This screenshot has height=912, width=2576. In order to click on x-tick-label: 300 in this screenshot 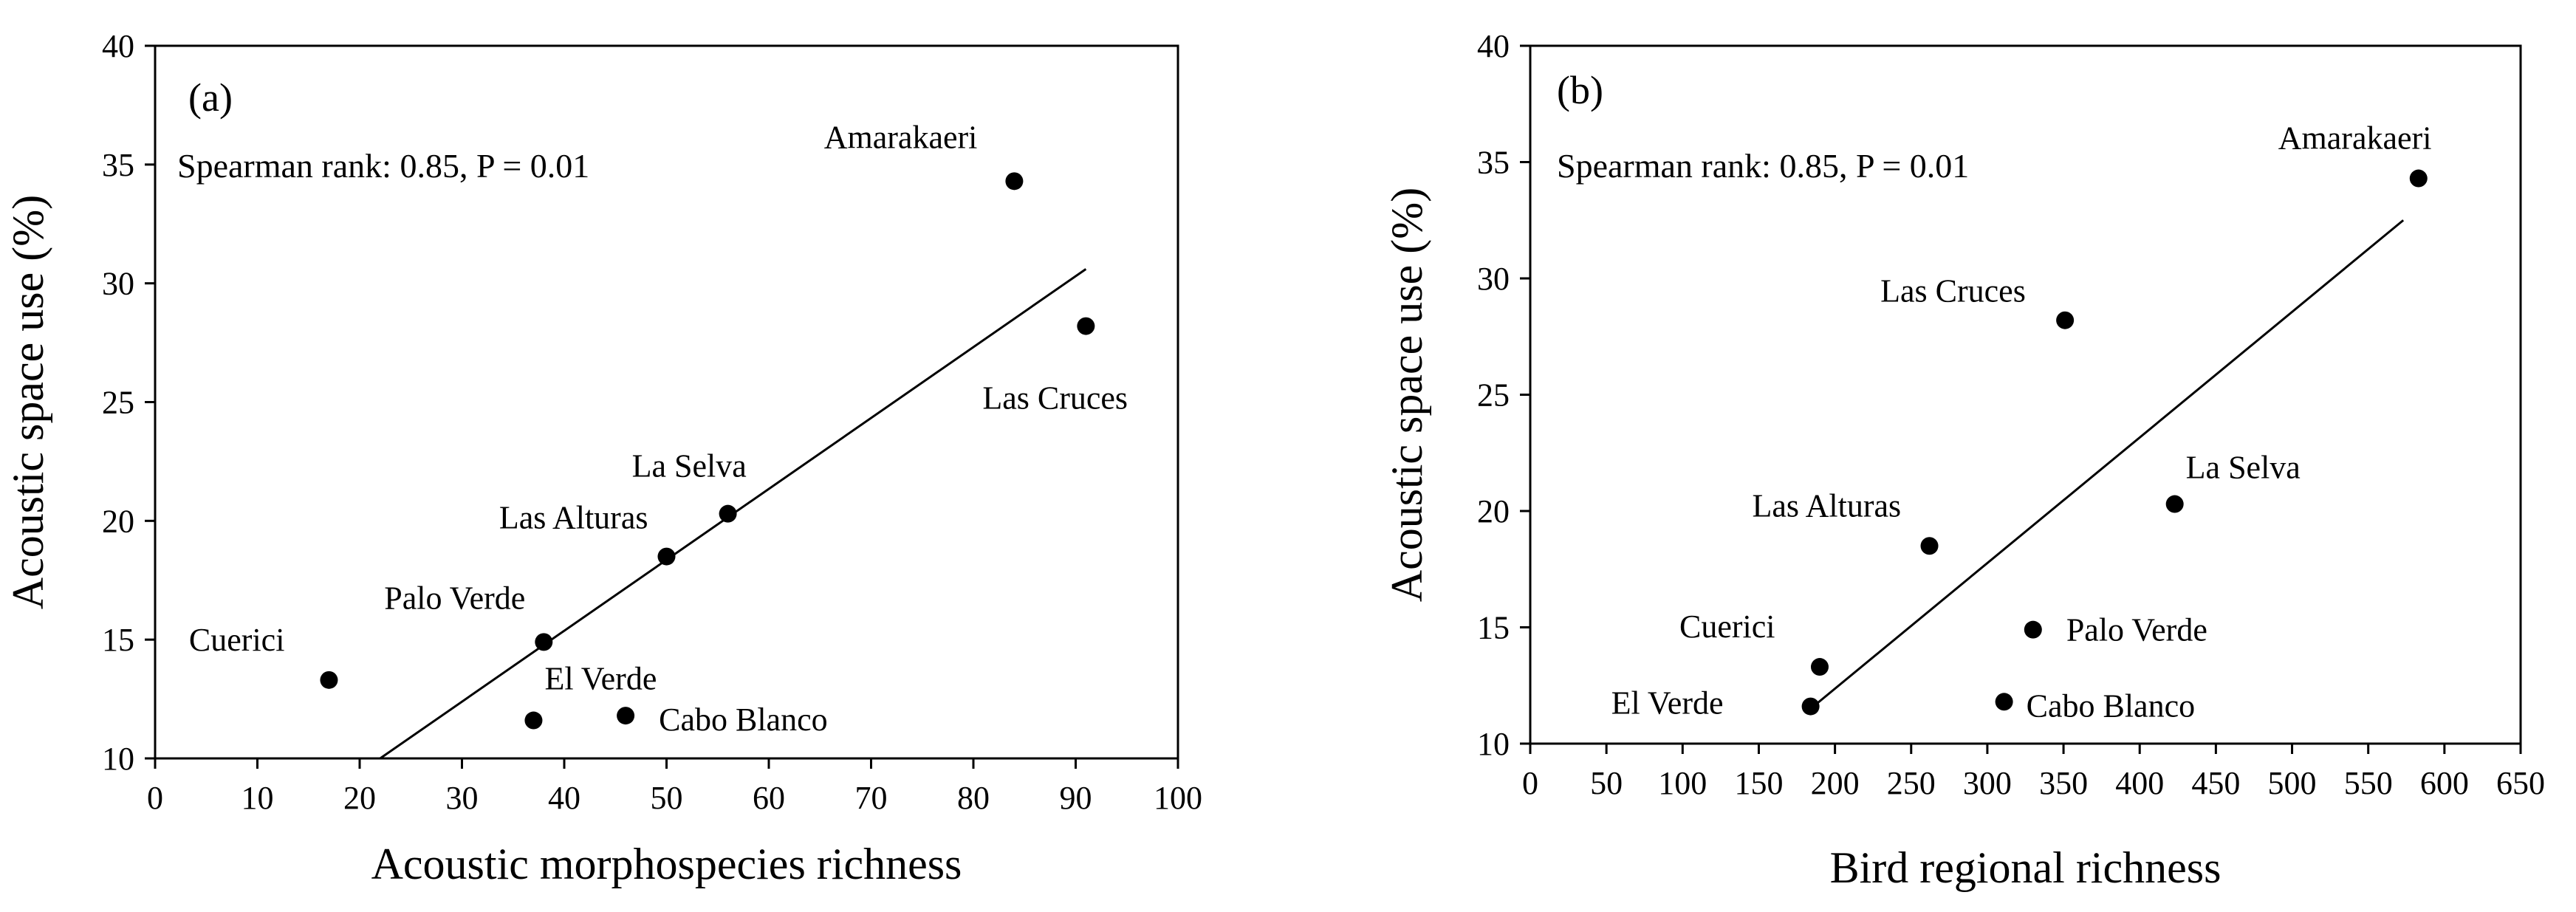, I will do `click(1987, 783)`.